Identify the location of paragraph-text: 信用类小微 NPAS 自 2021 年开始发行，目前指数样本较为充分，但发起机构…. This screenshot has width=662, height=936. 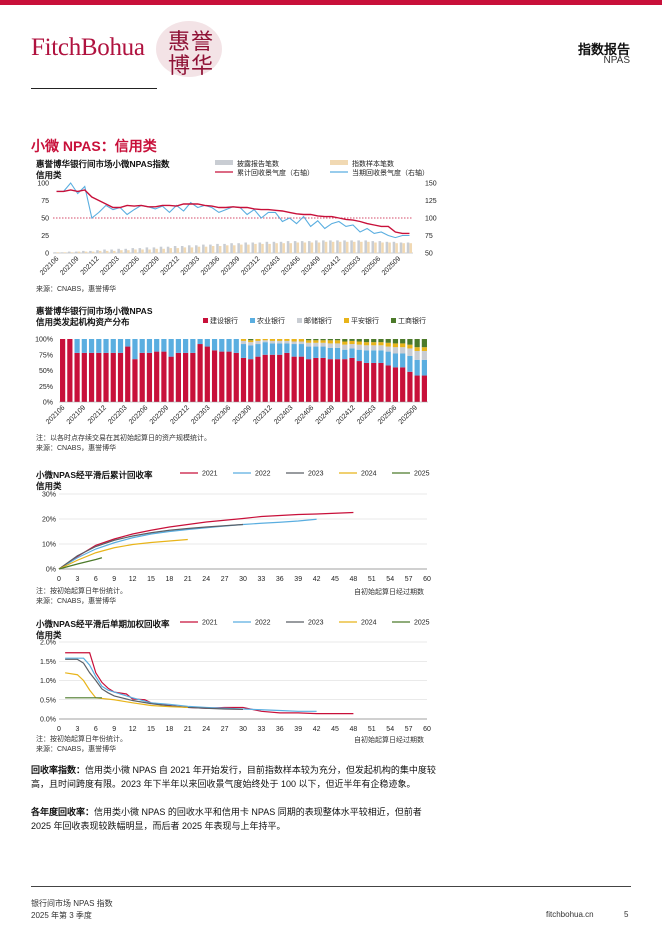
(233, 777).